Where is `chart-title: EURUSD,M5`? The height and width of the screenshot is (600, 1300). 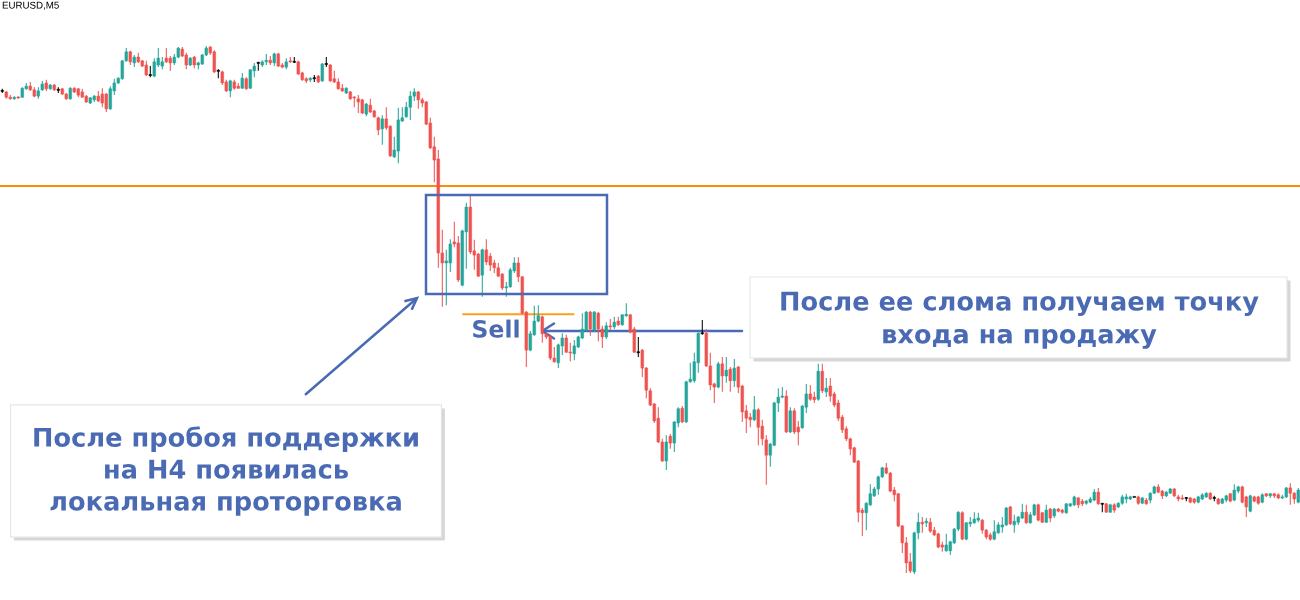
chart-title: EURUSD,M5 is located at coordinates (30, 5).